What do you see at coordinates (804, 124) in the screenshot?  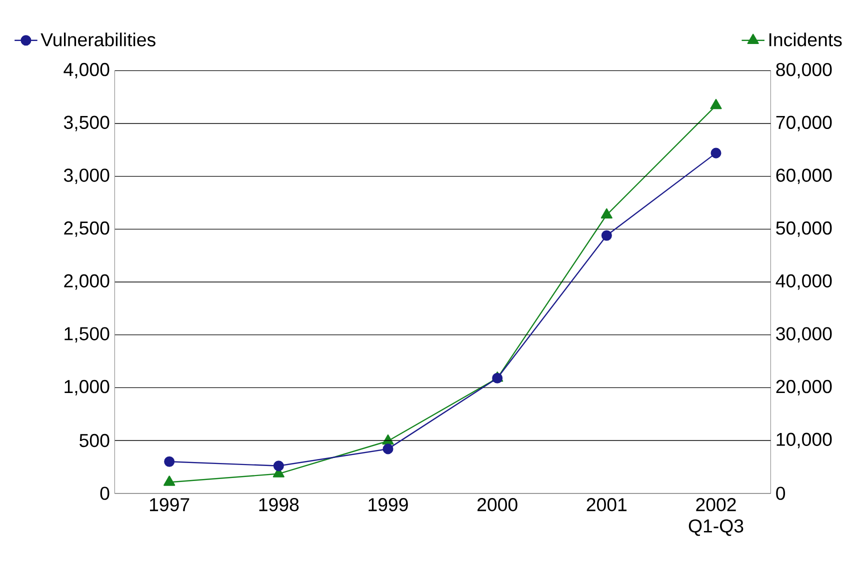 I see `y2-tick-label: 70,000` at bounding box center [804, 124].